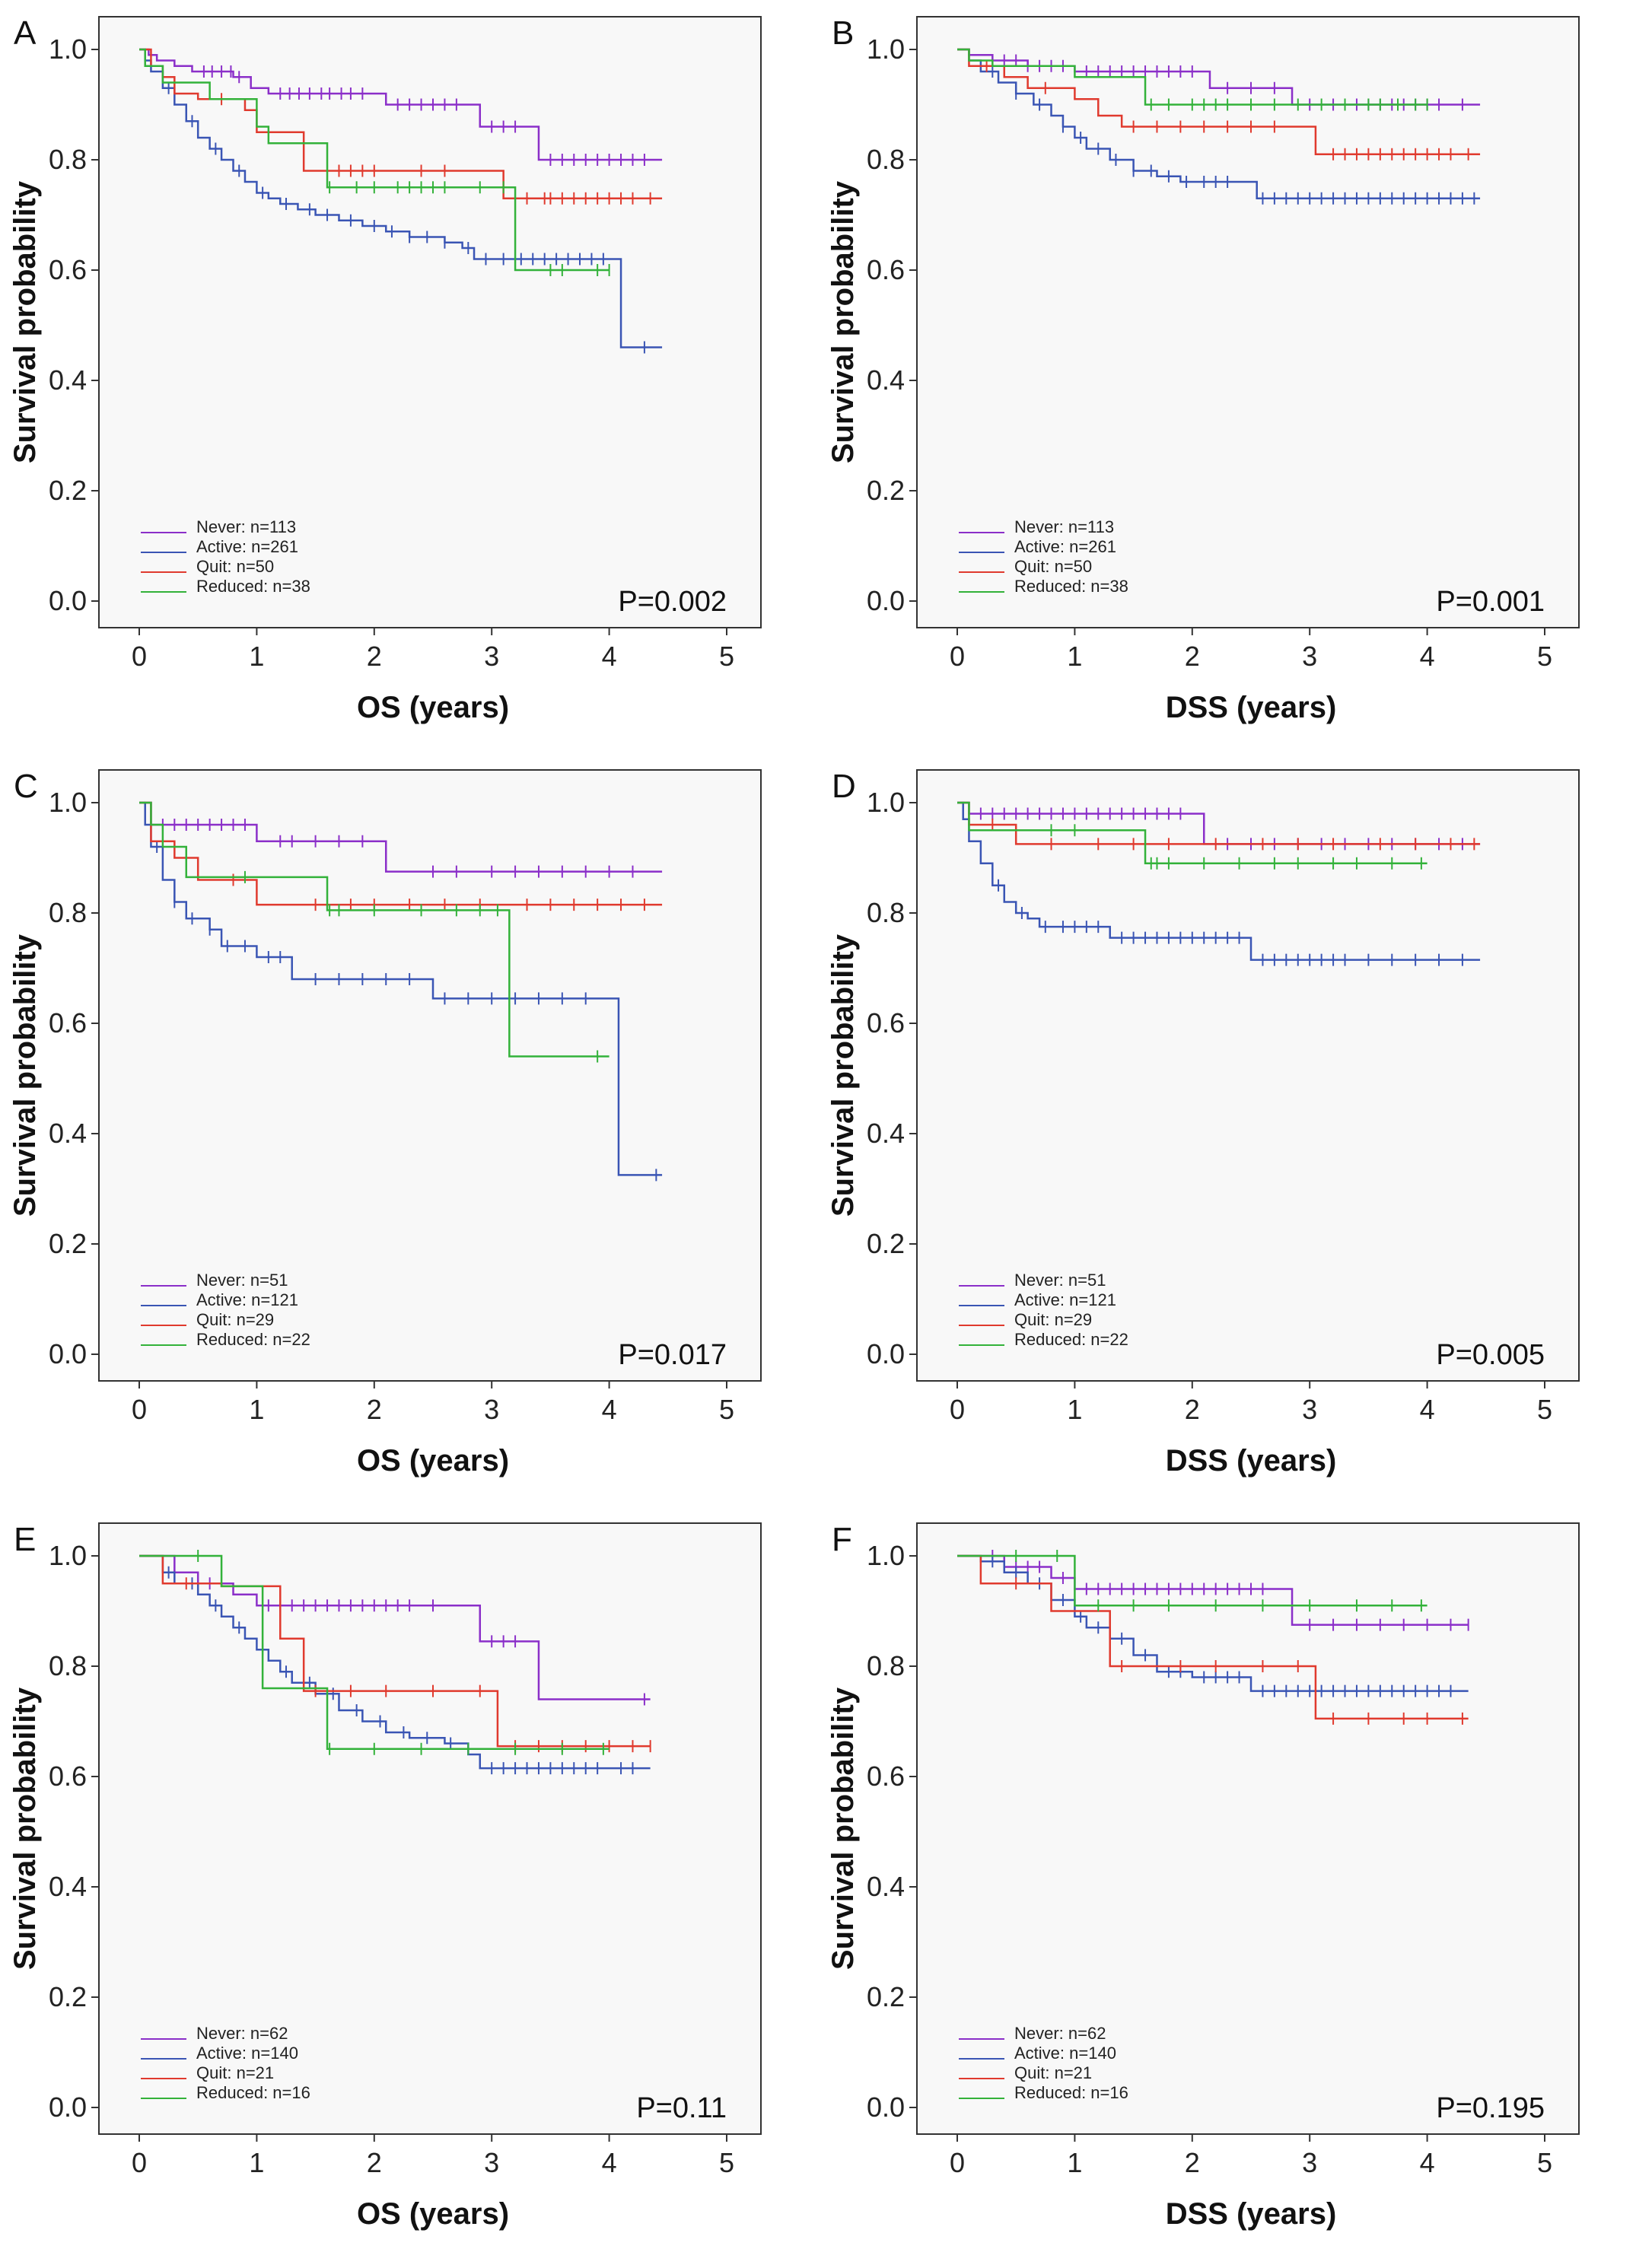  I want to click on p-value: P=0.11, so click(681, 2108).